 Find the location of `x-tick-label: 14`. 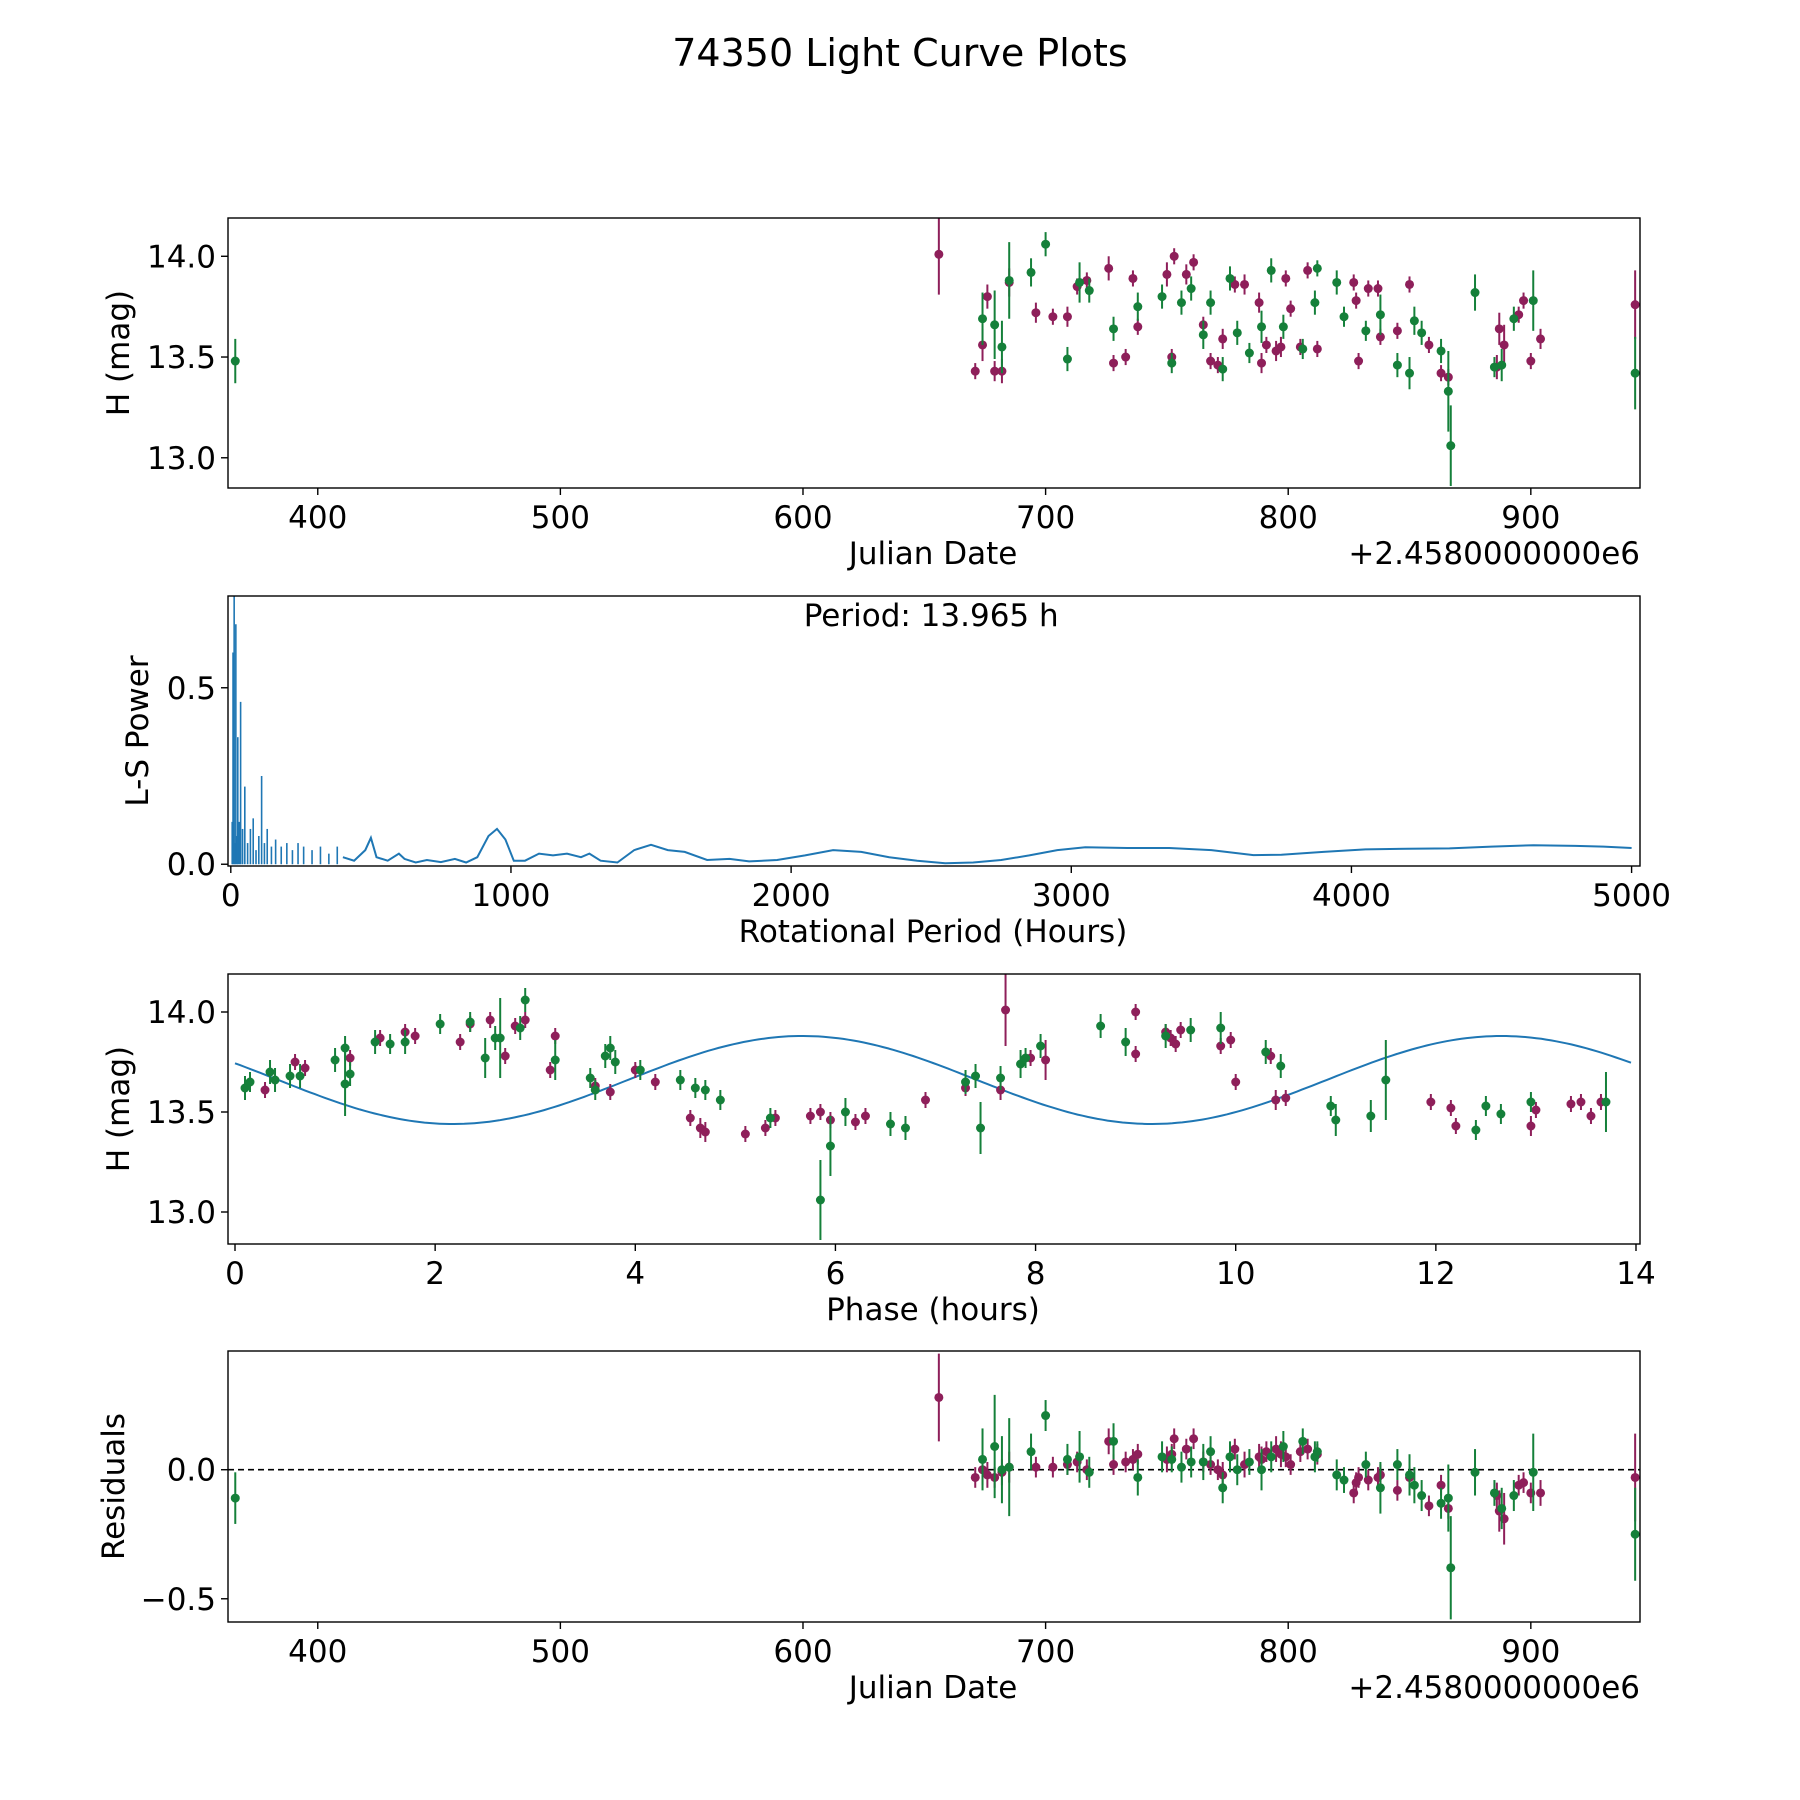

x-tick-label: 14 is located at coordinates (1635, 1274).